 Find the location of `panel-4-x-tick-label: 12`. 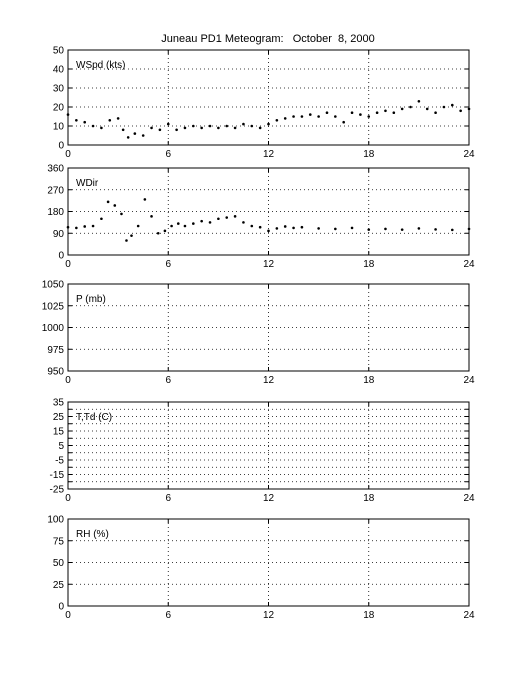

panel-4-x-tick-label: 12 is located at coordinates (269, 498).